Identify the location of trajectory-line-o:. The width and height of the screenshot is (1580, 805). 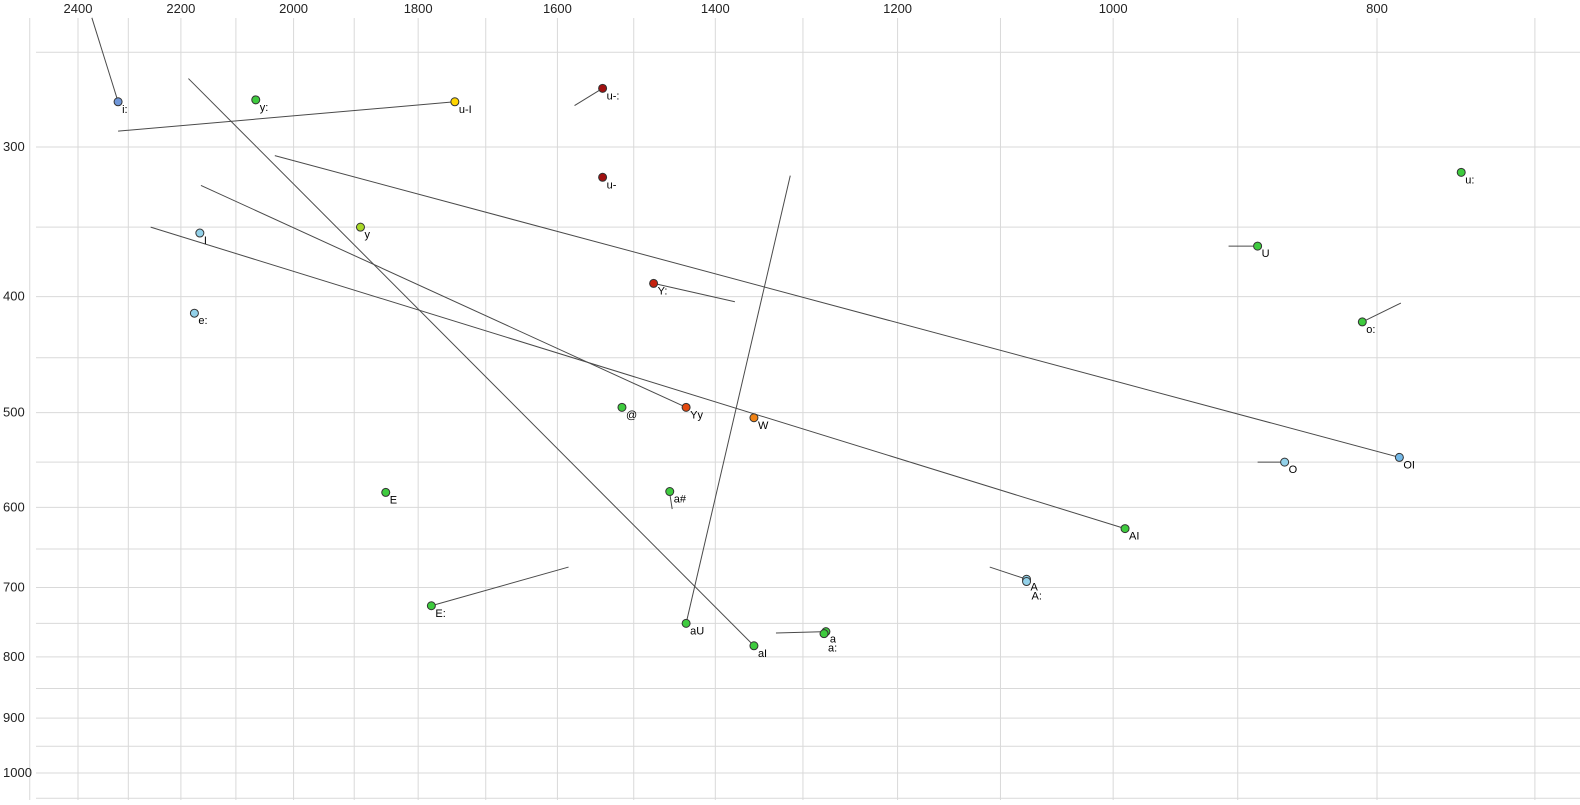
(1382, 312).